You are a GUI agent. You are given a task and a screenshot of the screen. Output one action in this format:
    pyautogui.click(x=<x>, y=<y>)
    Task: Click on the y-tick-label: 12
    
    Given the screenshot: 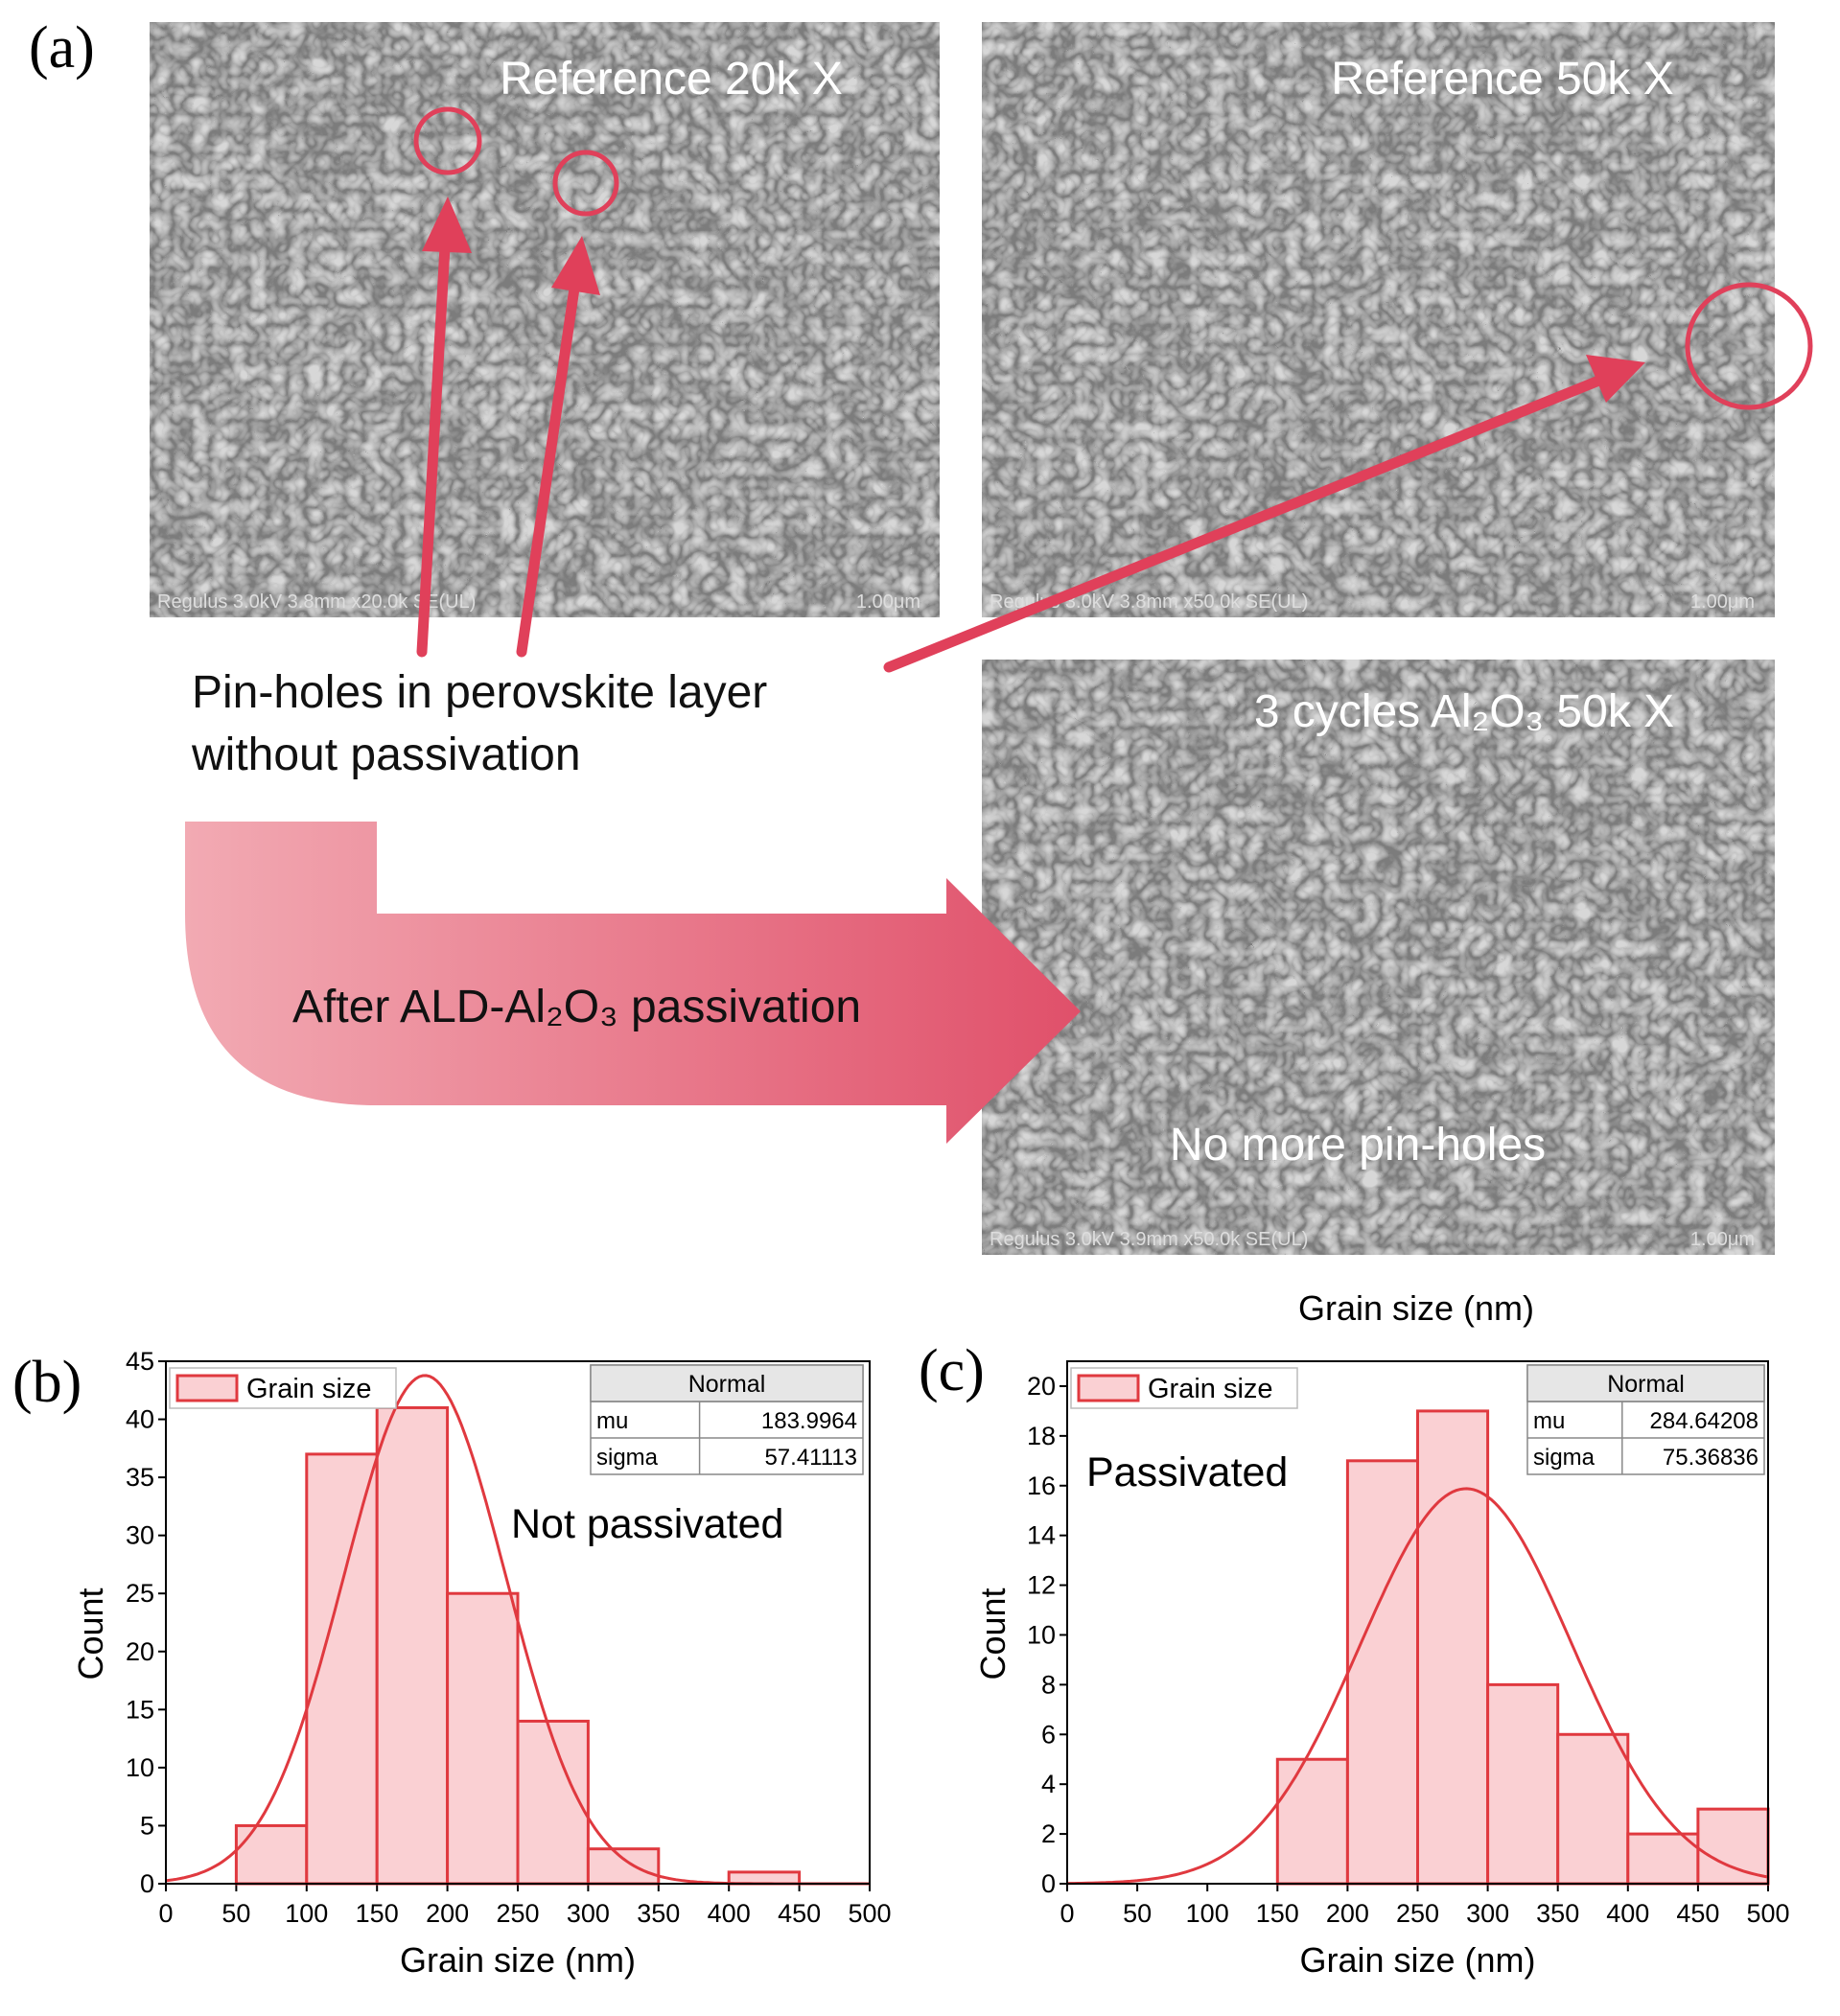 What is the action you would take?
    pyautogui.click(x=1041, y=1585)
    